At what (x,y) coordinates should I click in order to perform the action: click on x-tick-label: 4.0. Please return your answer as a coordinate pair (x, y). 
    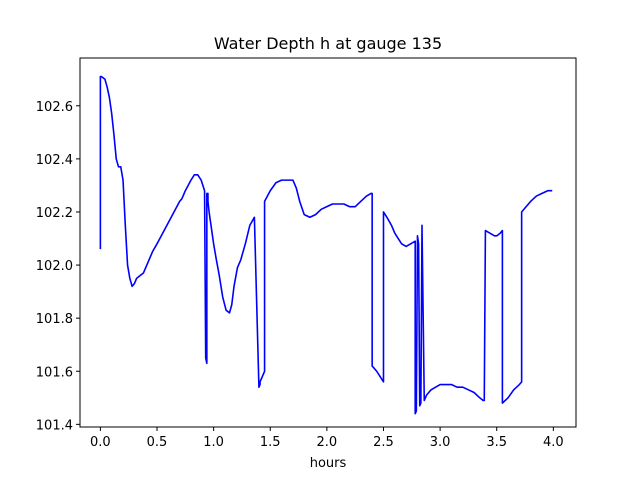
    Looking at the image, I should click on (553, 442).